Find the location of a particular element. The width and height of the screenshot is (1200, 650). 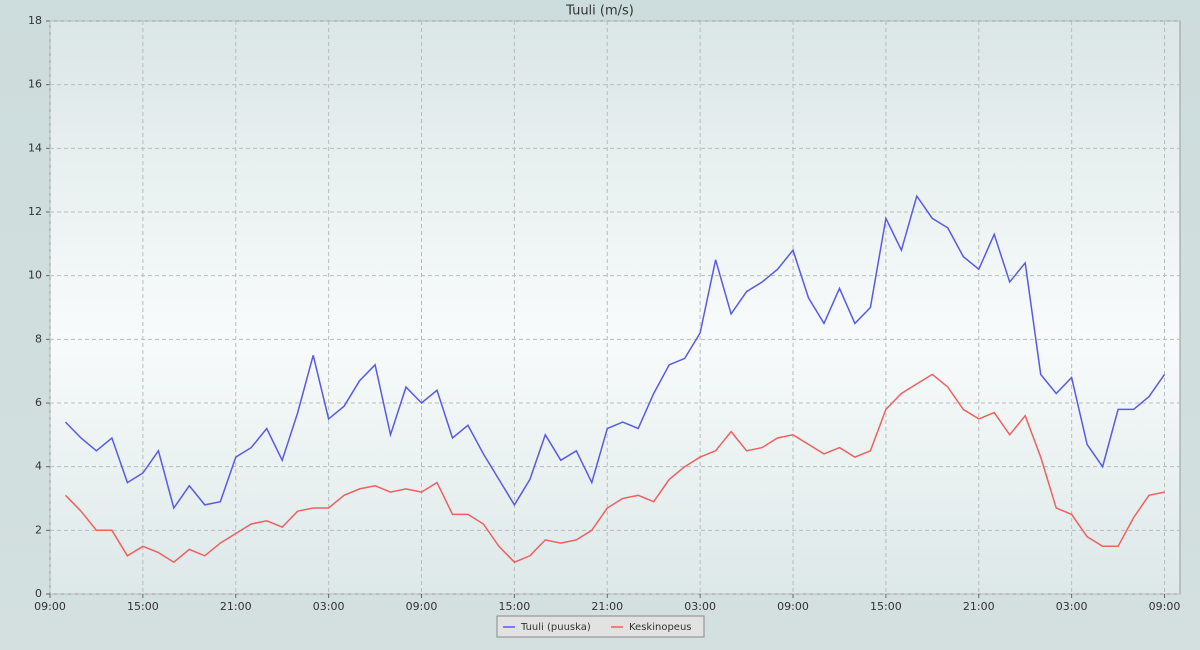

y-tick-label: 8 is located at coordinates (38, 338).